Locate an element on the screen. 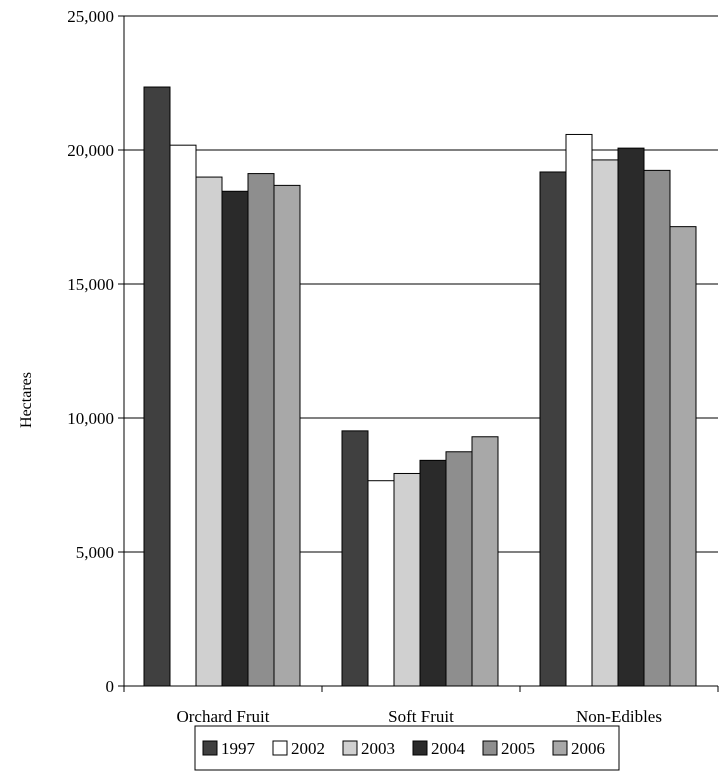 Image resolution: width=725 pixels, height=778 pixels. x-tick-label: Soft Fruit is located at coordinates (421, 716).